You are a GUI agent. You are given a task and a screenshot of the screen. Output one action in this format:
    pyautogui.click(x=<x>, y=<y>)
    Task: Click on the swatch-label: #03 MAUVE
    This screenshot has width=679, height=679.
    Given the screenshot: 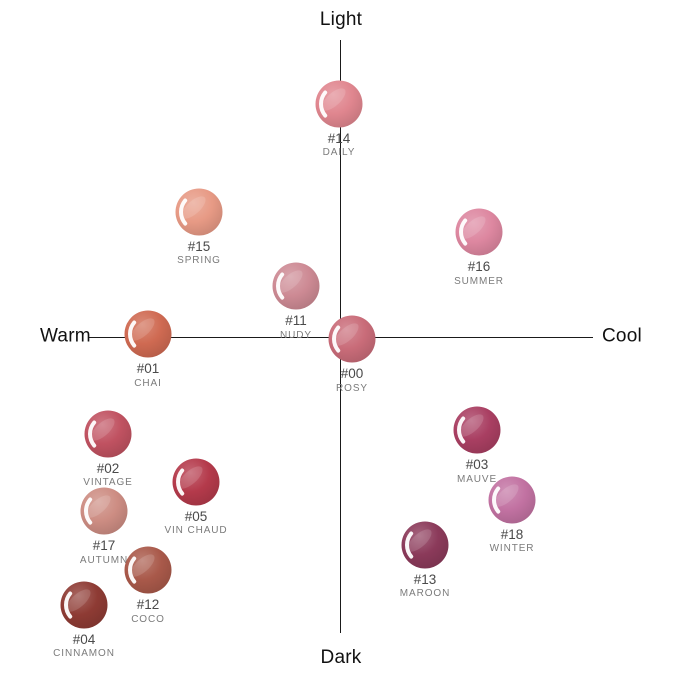 What is the action you would take?
    pyautogui.click(x=477, y=471)
    